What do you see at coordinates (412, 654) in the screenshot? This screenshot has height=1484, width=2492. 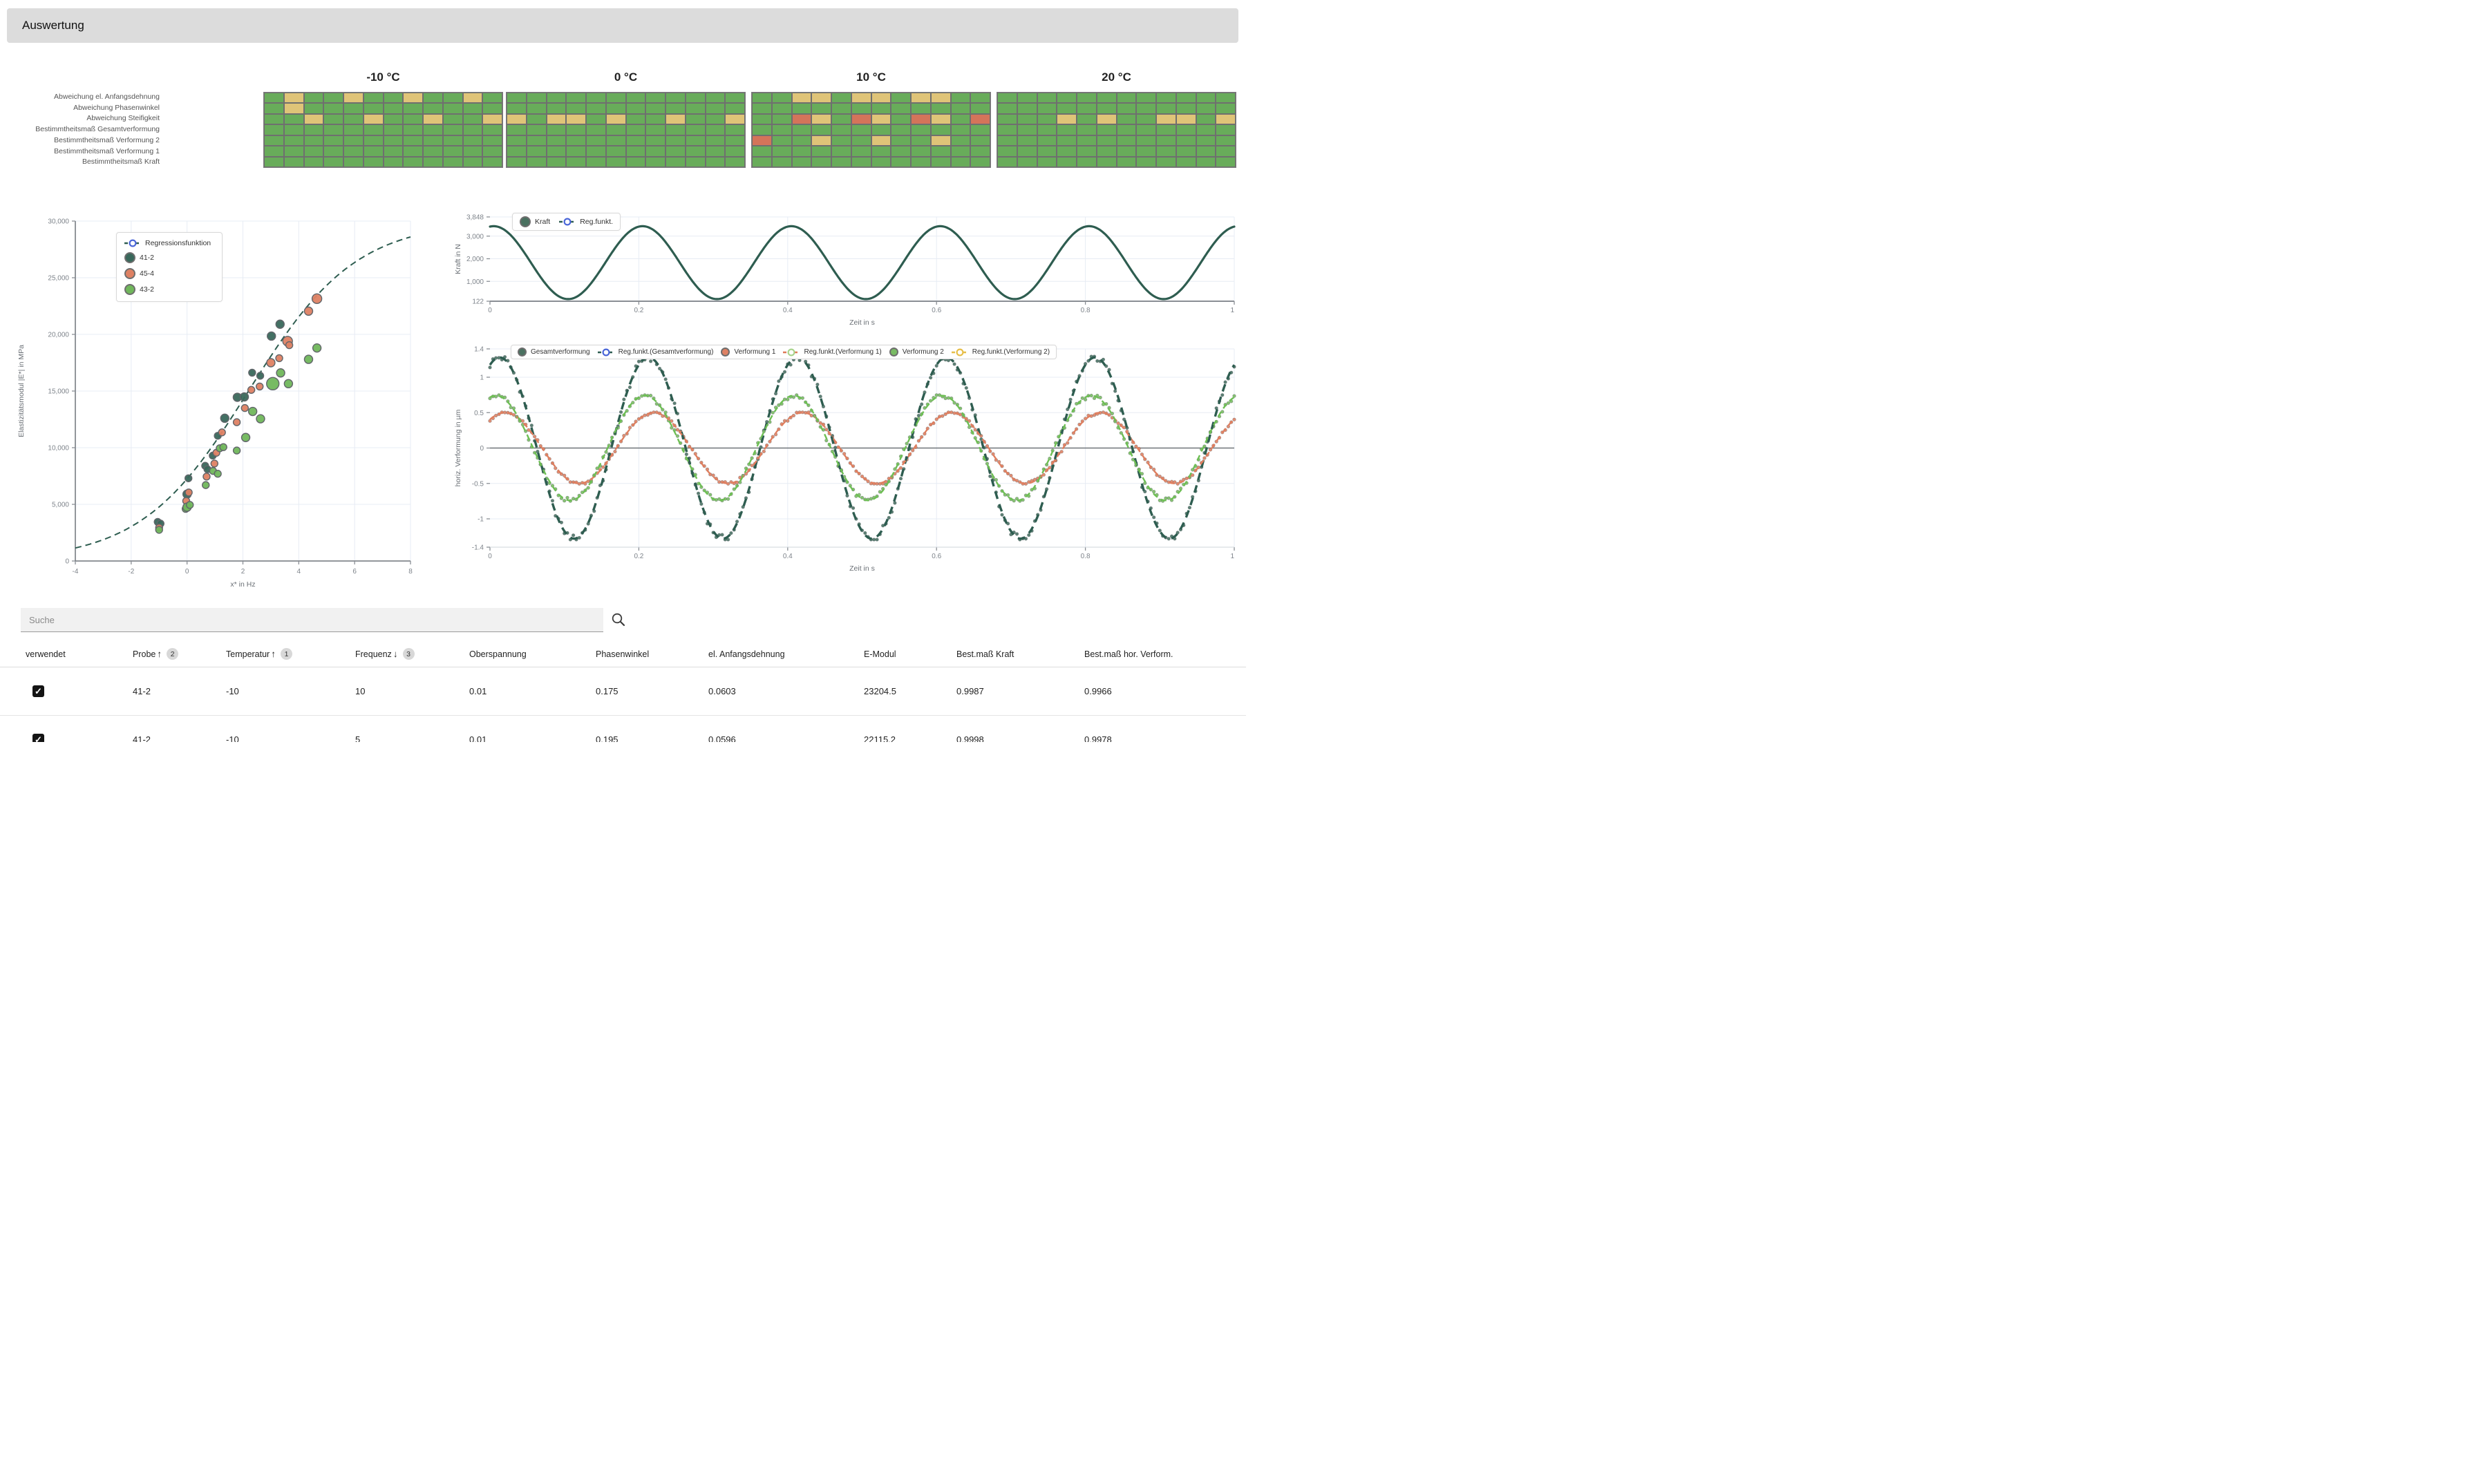 I see `column-header-frequenz: Frequenz ↓ 3` at bounding box center [412, 654].